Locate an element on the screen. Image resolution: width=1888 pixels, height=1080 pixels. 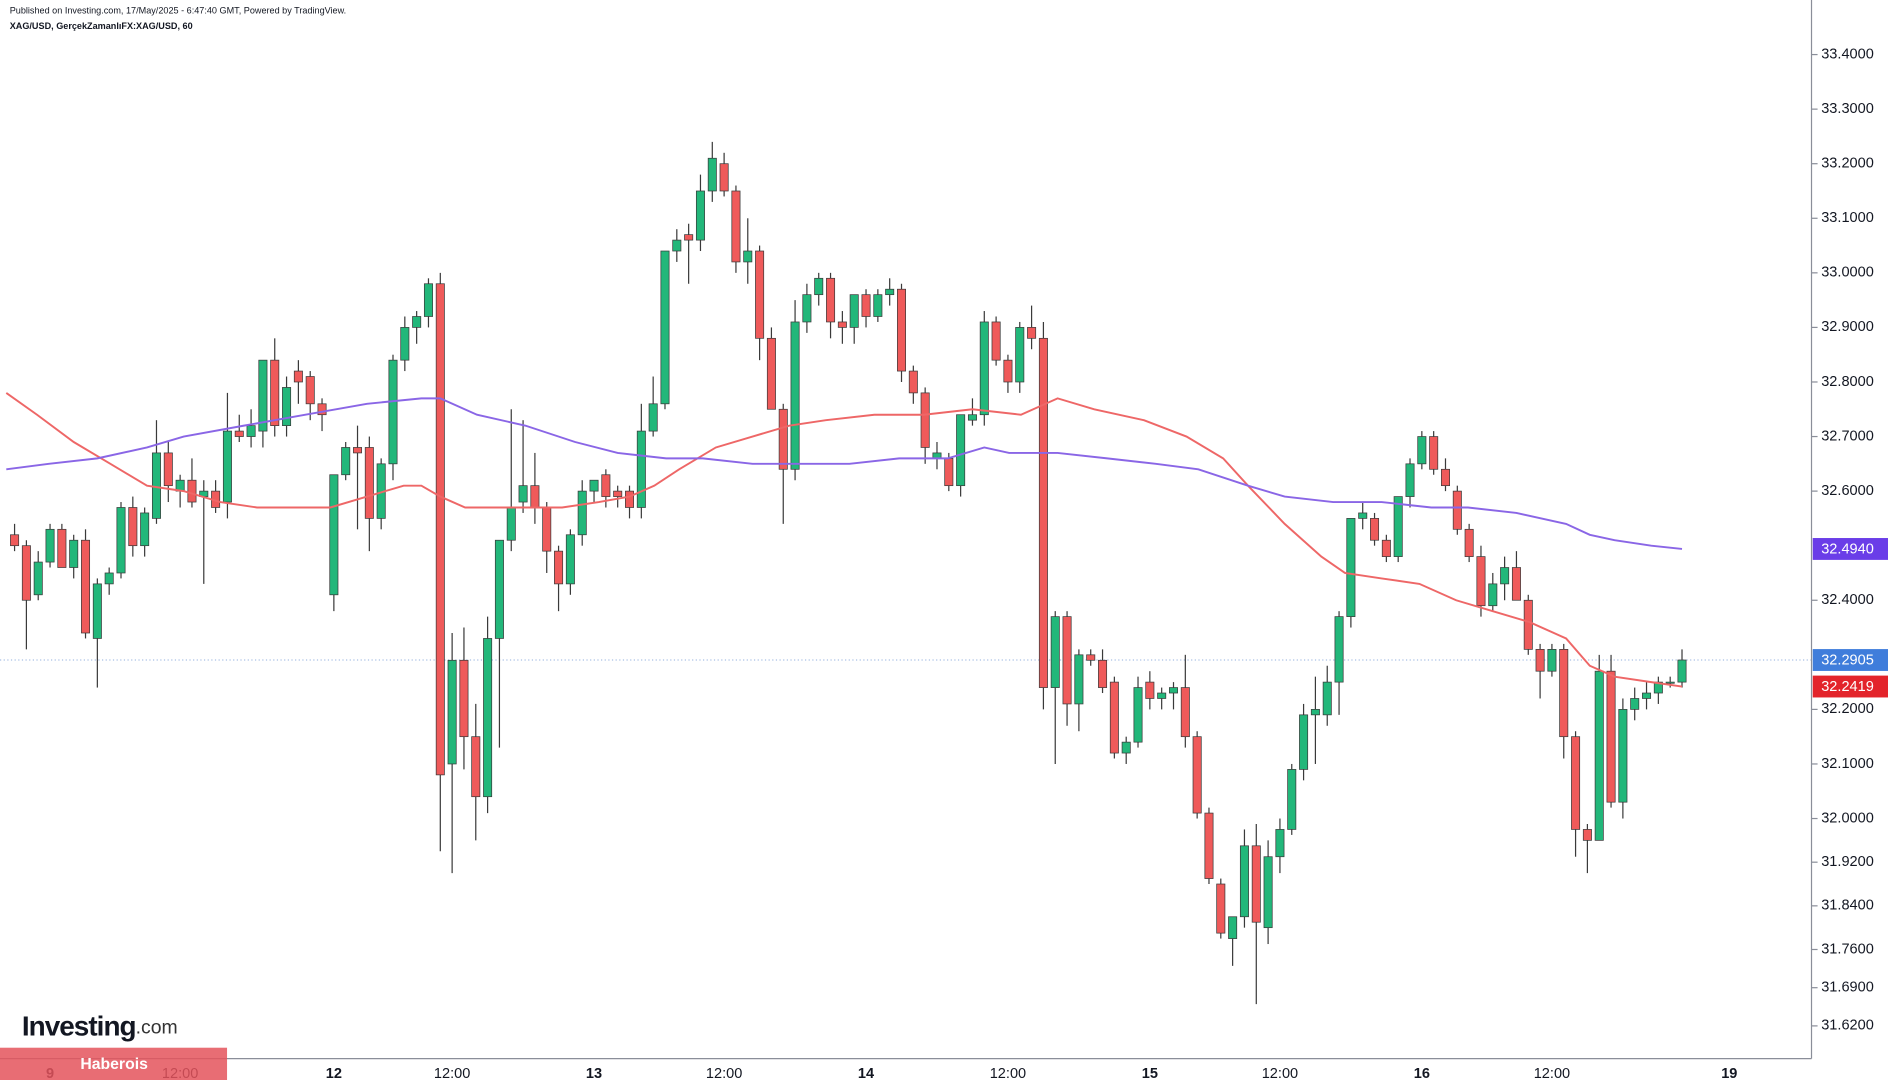
x-tick-label: 15 is located at coordinates (1150, 1073).